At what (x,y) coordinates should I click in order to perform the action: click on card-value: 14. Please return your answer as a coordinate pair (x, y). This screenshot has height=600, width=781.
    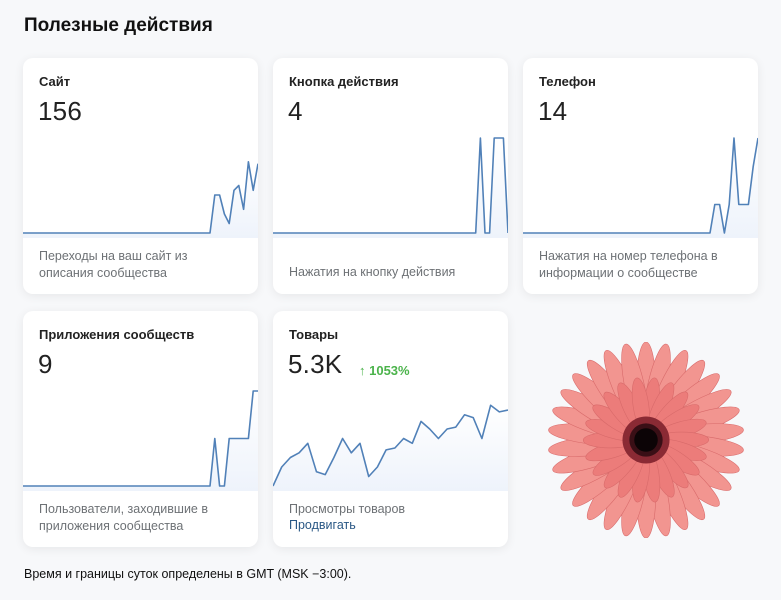
    Looking at the image, I should click on (553, 111).